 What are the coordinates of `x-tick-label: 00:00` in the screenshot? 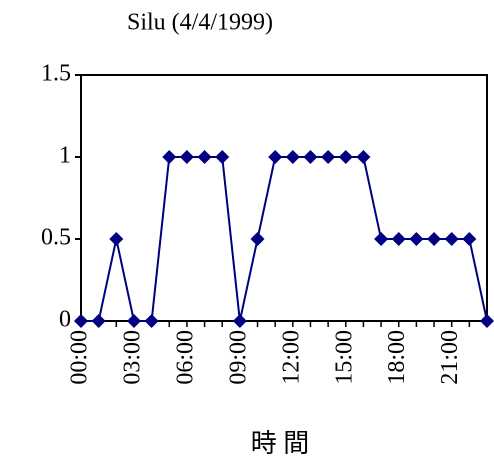 It's located at (80, 357).